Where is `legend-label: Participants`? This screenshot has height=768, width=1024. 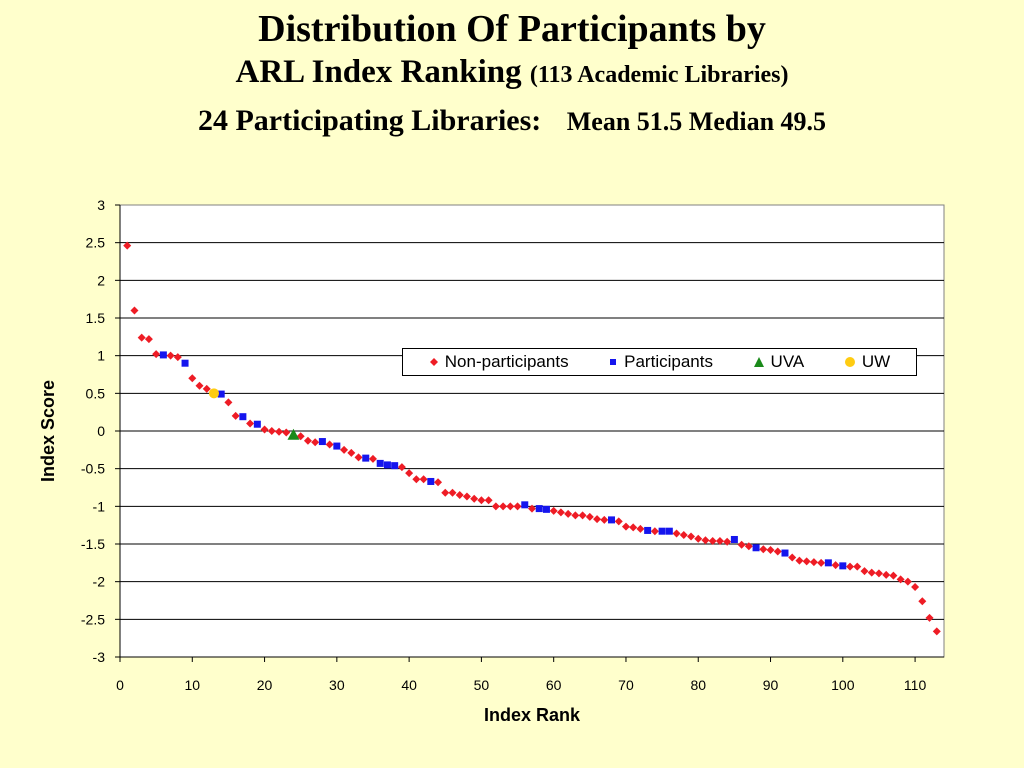
legend-label: Participants is located at coordinates (668, 361).